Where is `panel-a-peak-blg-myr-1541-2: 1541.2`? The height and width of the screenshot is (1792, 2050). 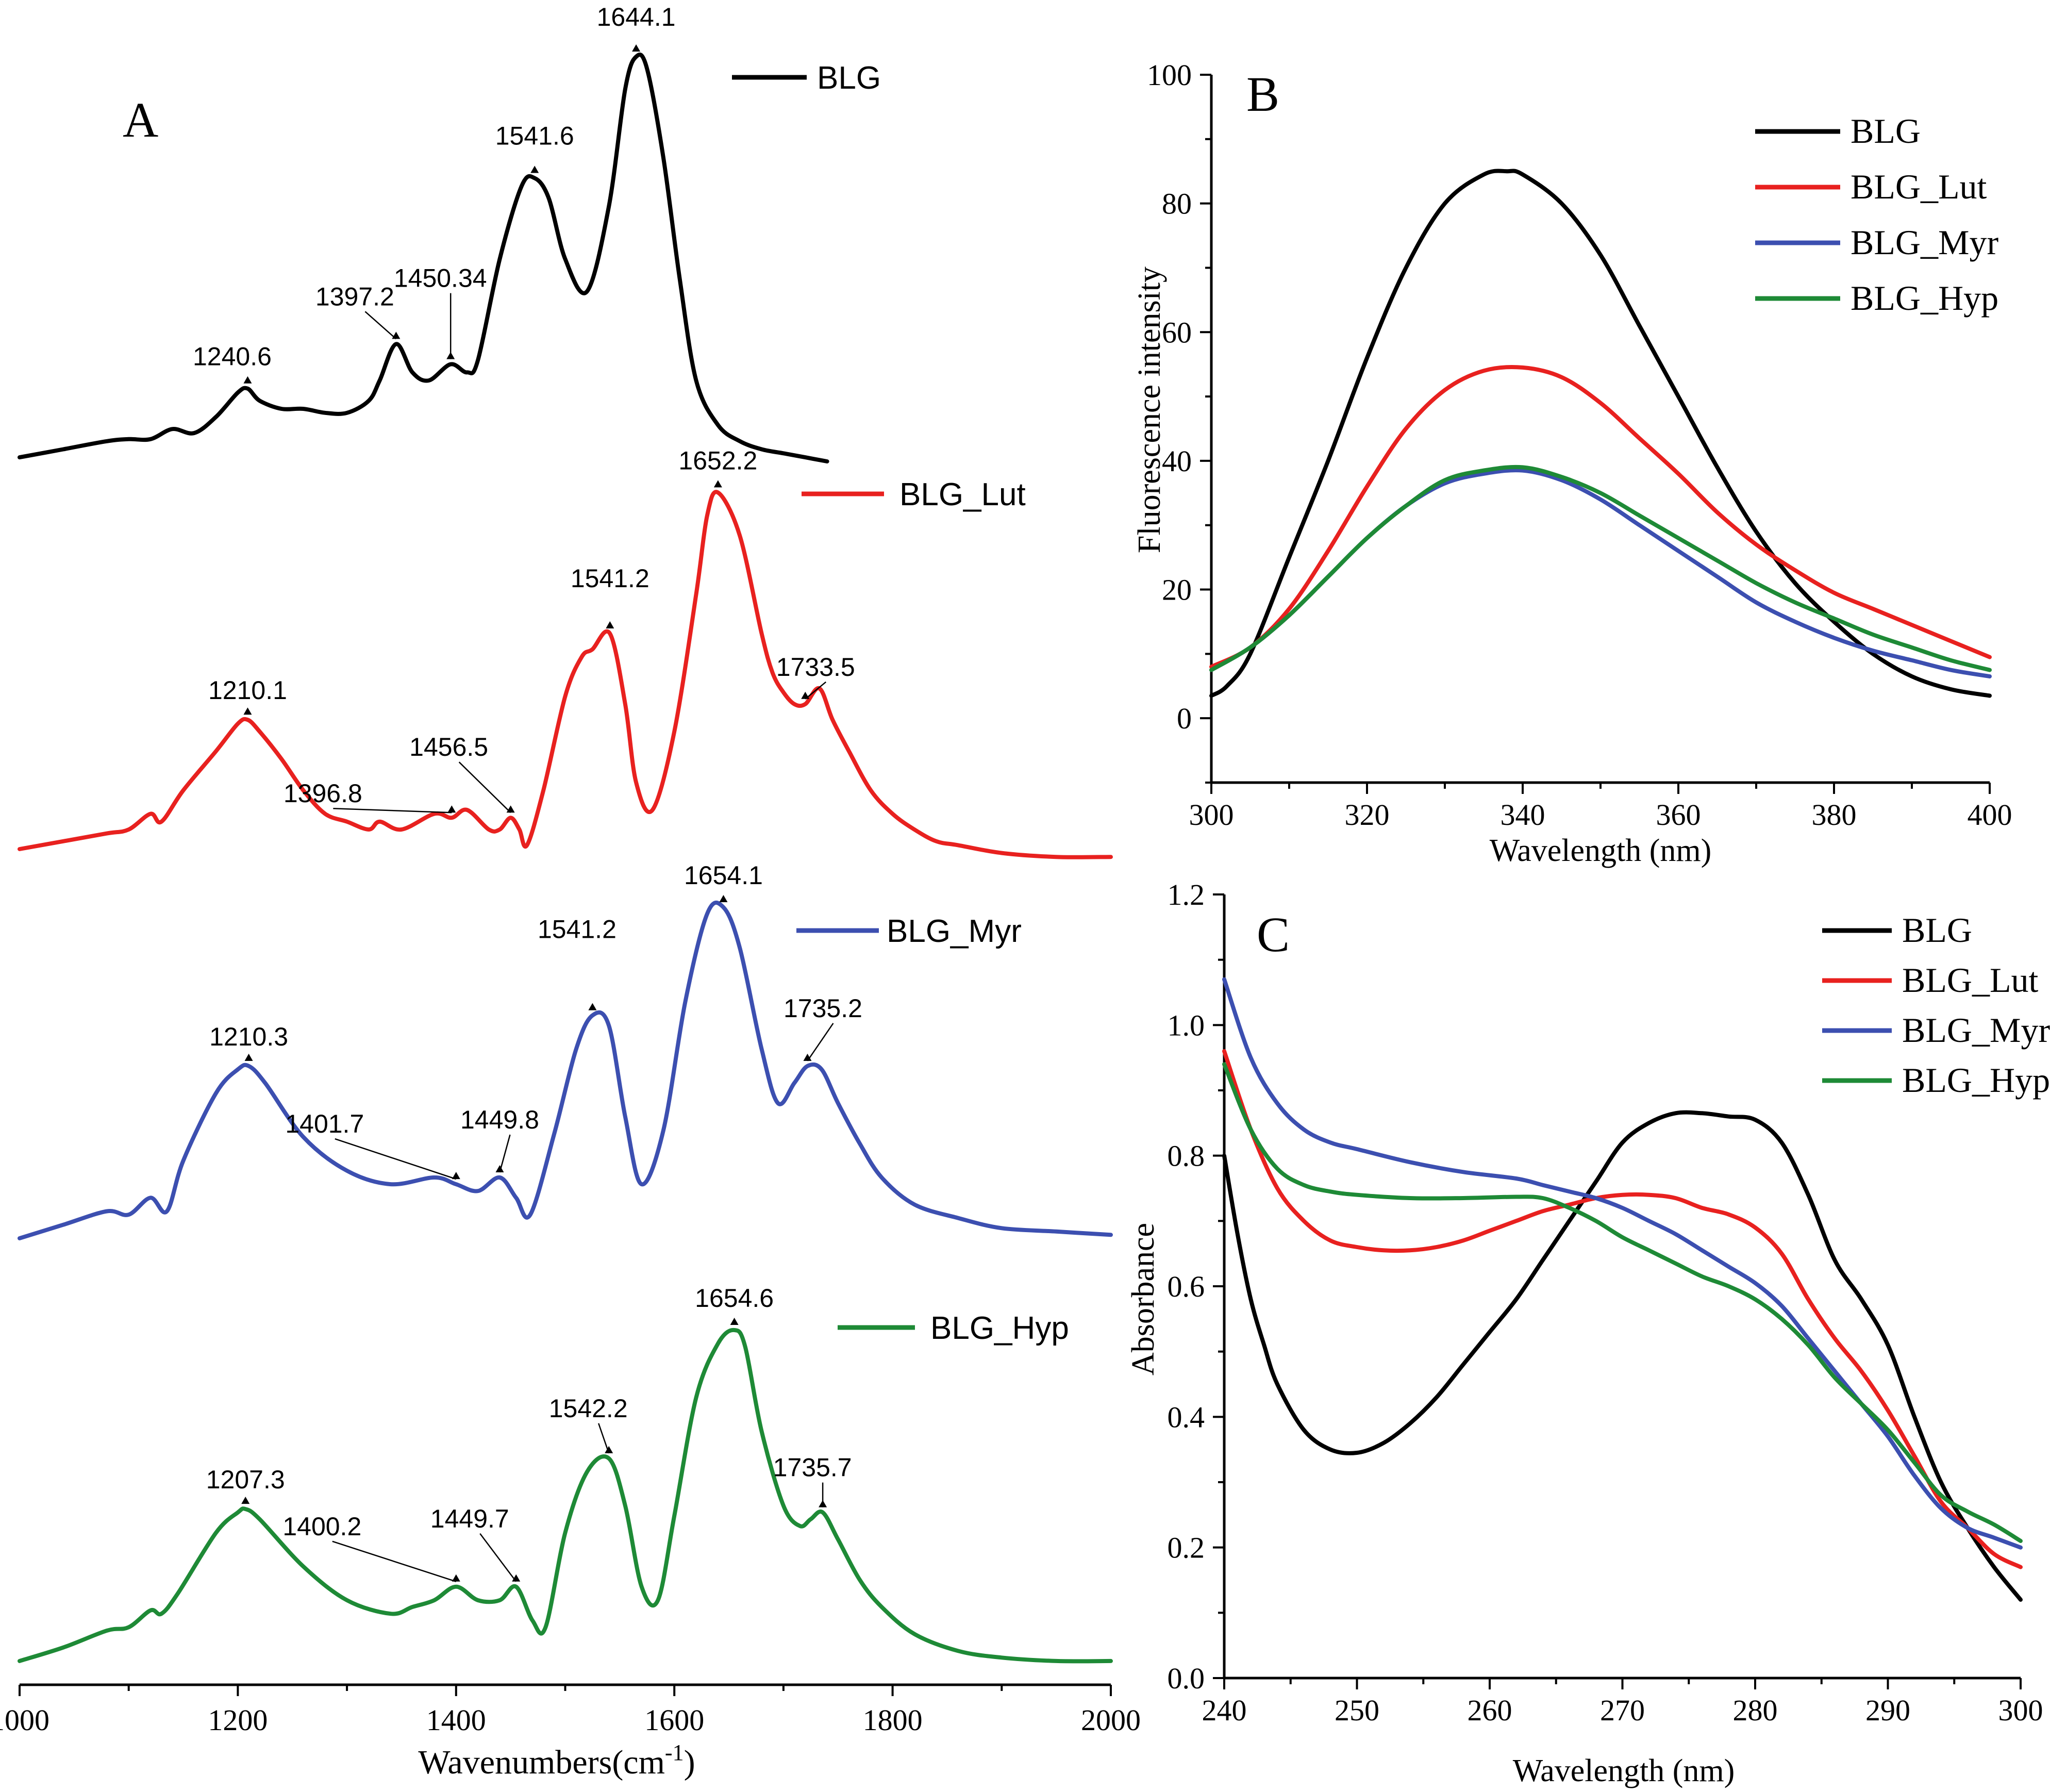 panel-a-peak-blg-myr-1541-2: 1541.2 is located at coordinates (577, 963).